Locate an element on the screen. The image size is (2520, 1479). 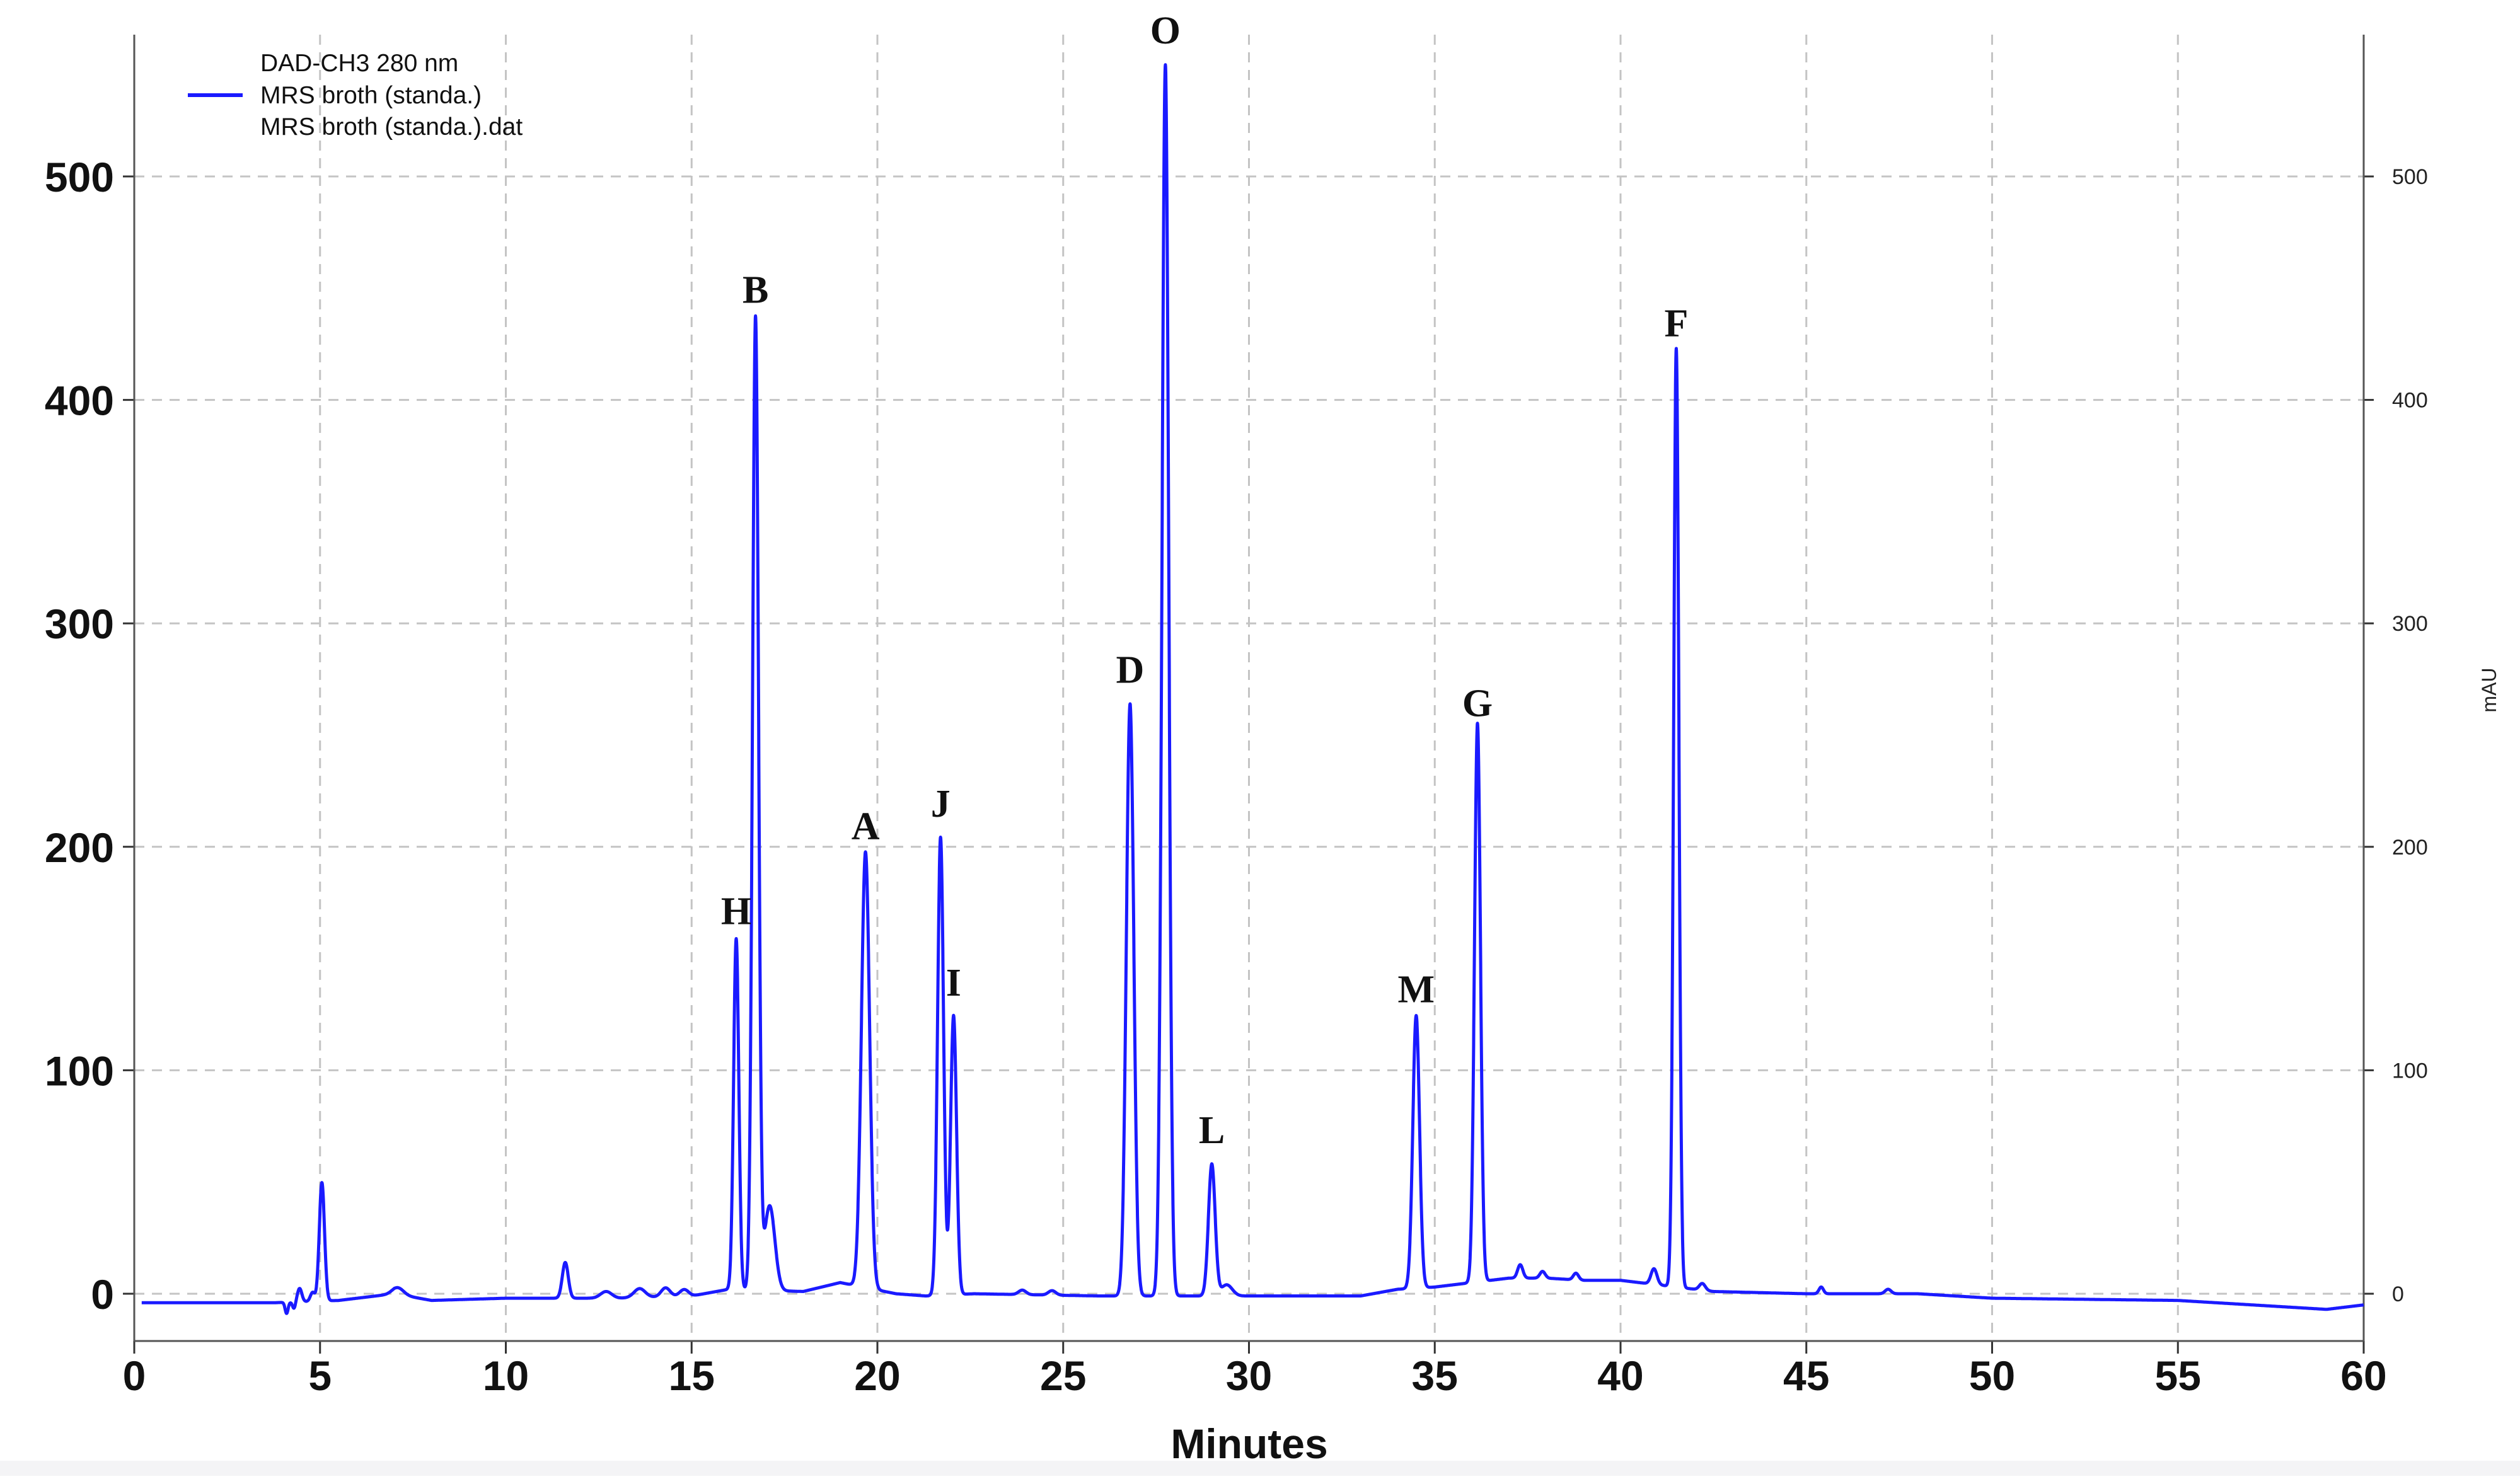
legend-file-name: MRS broth (standa.).dat is located at coordinates (391, 127).